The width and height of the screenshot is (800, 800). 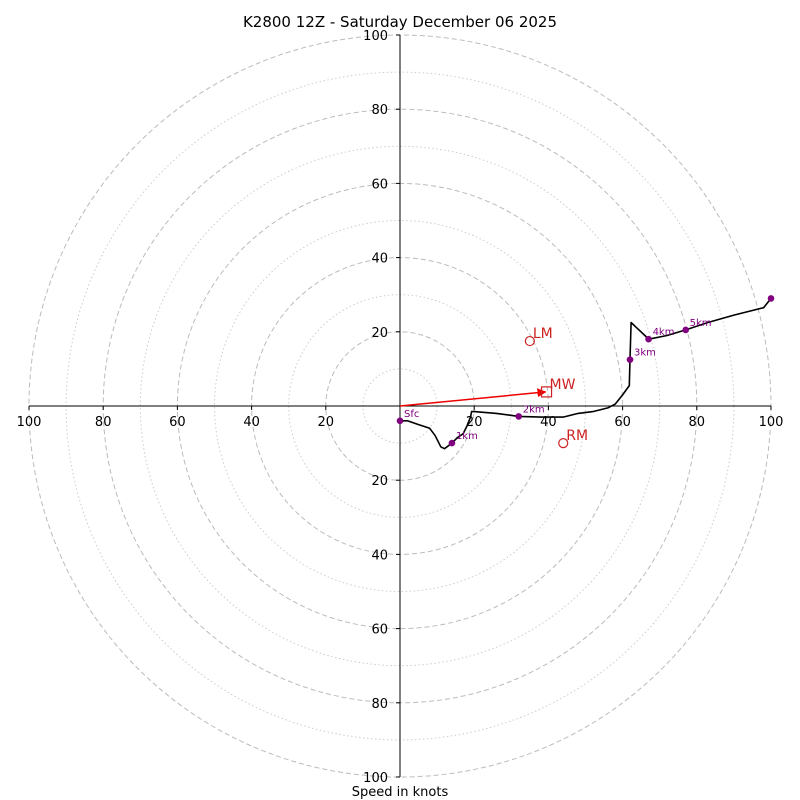 I want to click on height-markers: Sfc 1km 2km 3km 4km 5km, so click(x=585, y=371).